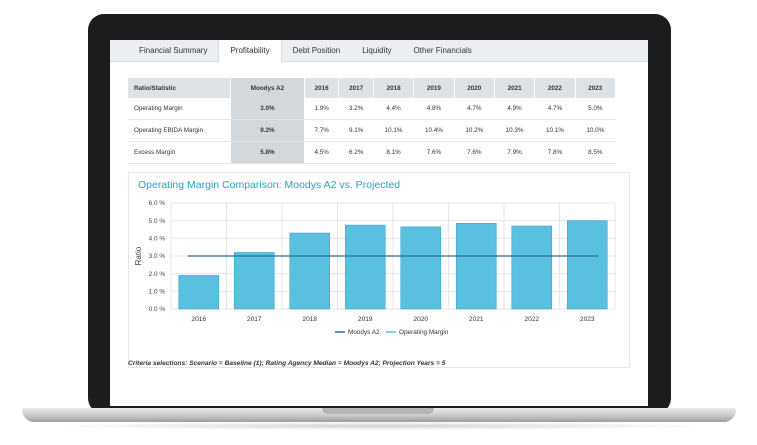  Describe the element at coordinates (531, 319) in the screenshot. I see `x-tick-label: 2022` at that location.